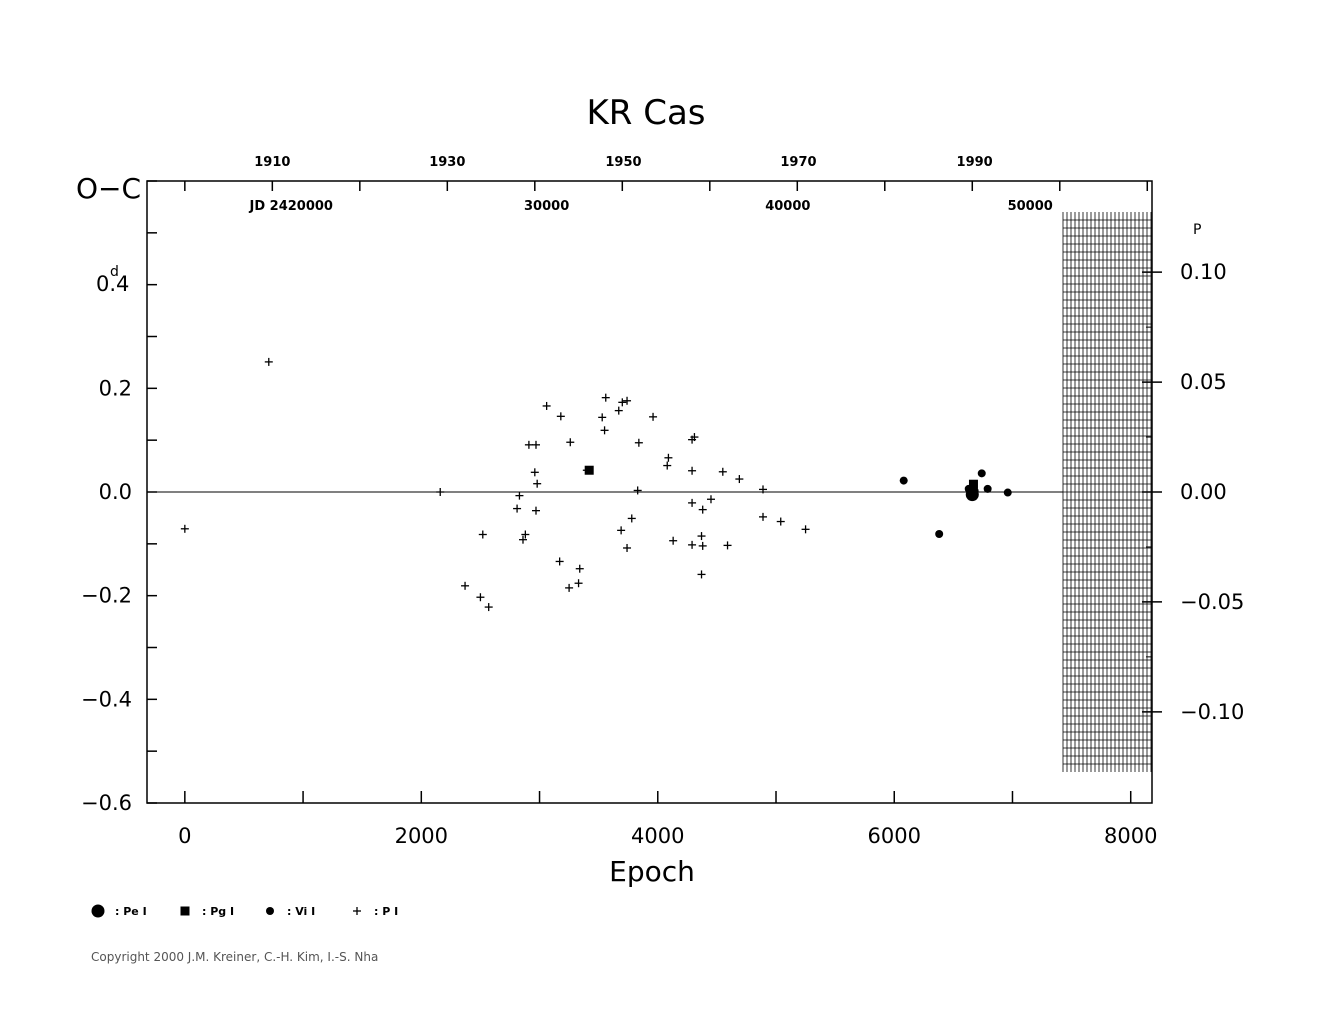 This screenshot has width=1325, height=1020. I want to click on y-axis-ticks: 0.2 0.0 −0.2 −0.4 −0.6, so click(119, 497).